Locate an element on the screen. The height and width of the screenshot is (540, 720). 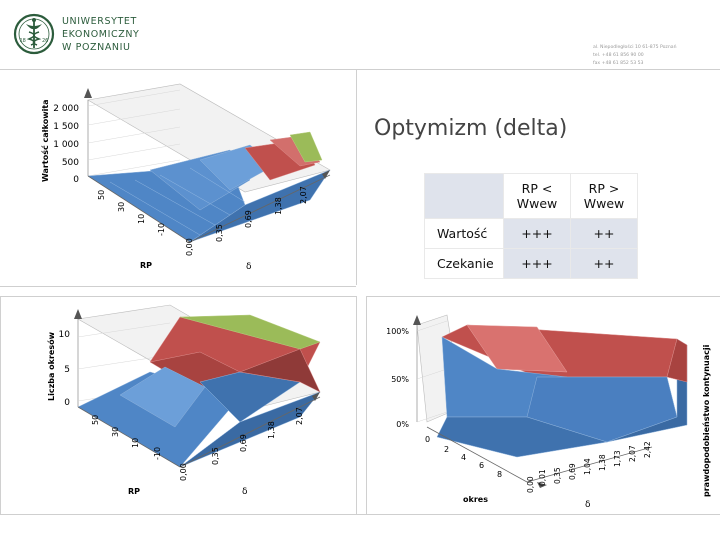
chart3-surface is located at coordinates (562, 391).